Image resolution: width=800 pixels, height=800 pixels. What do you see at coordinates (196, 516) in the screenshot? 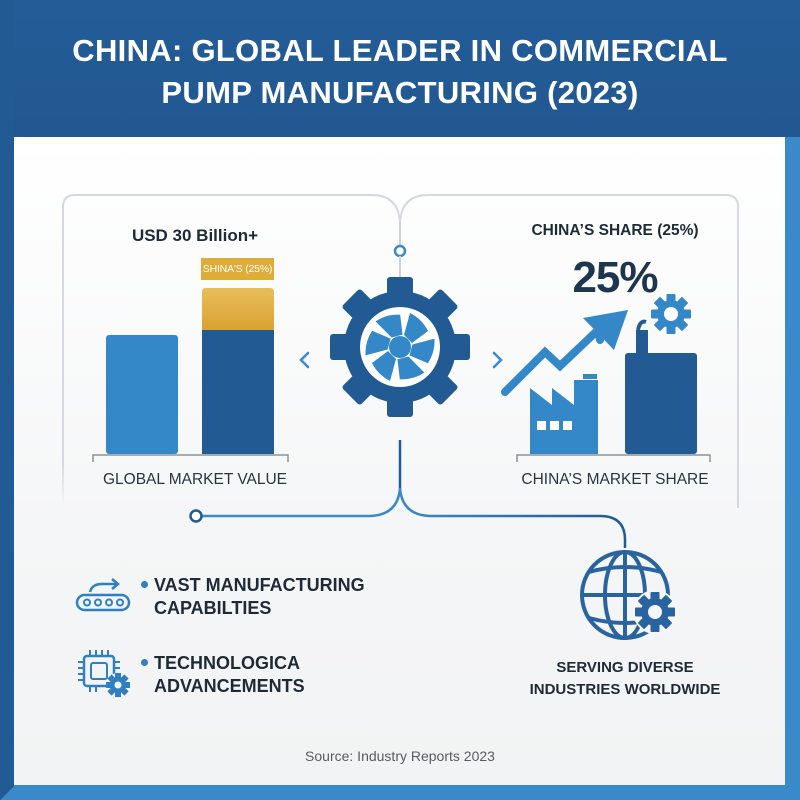
I see `left-node-dot` at bounding box center [196, 516].